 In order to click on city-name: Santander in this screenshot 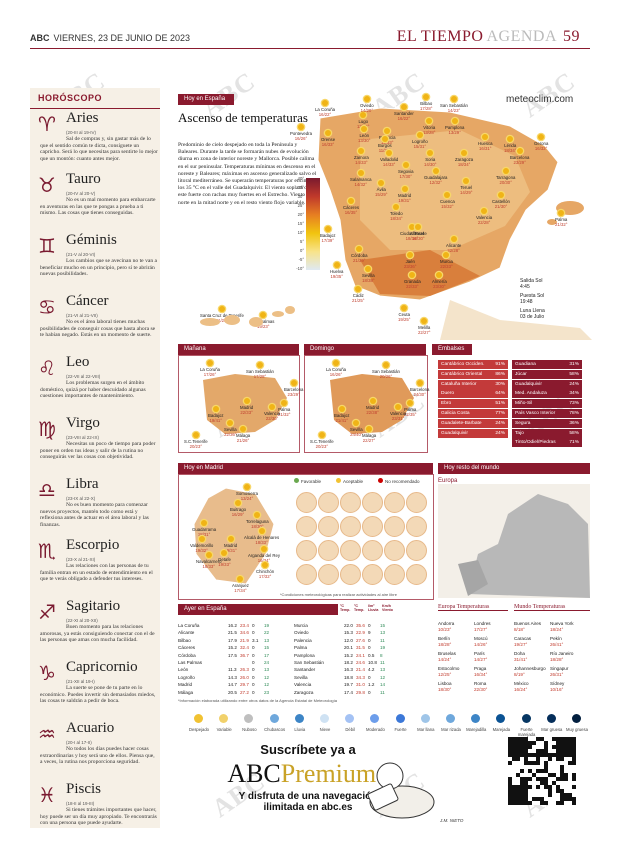, I will do `click(404, 113)`.